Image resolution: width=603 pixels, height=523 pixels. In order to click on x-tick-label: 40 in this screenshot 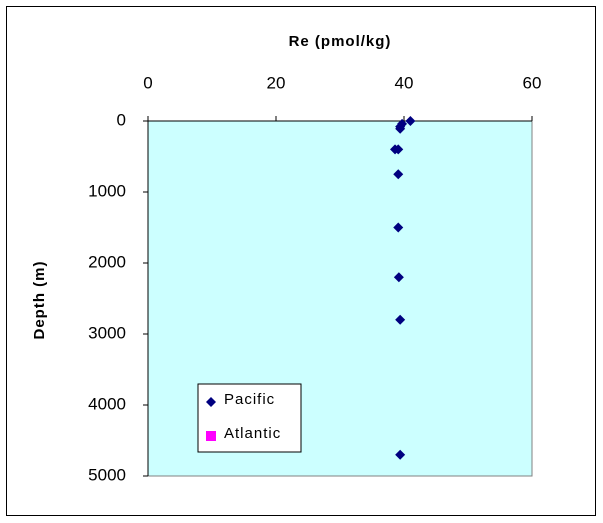, I will do `click(404, 82)`.